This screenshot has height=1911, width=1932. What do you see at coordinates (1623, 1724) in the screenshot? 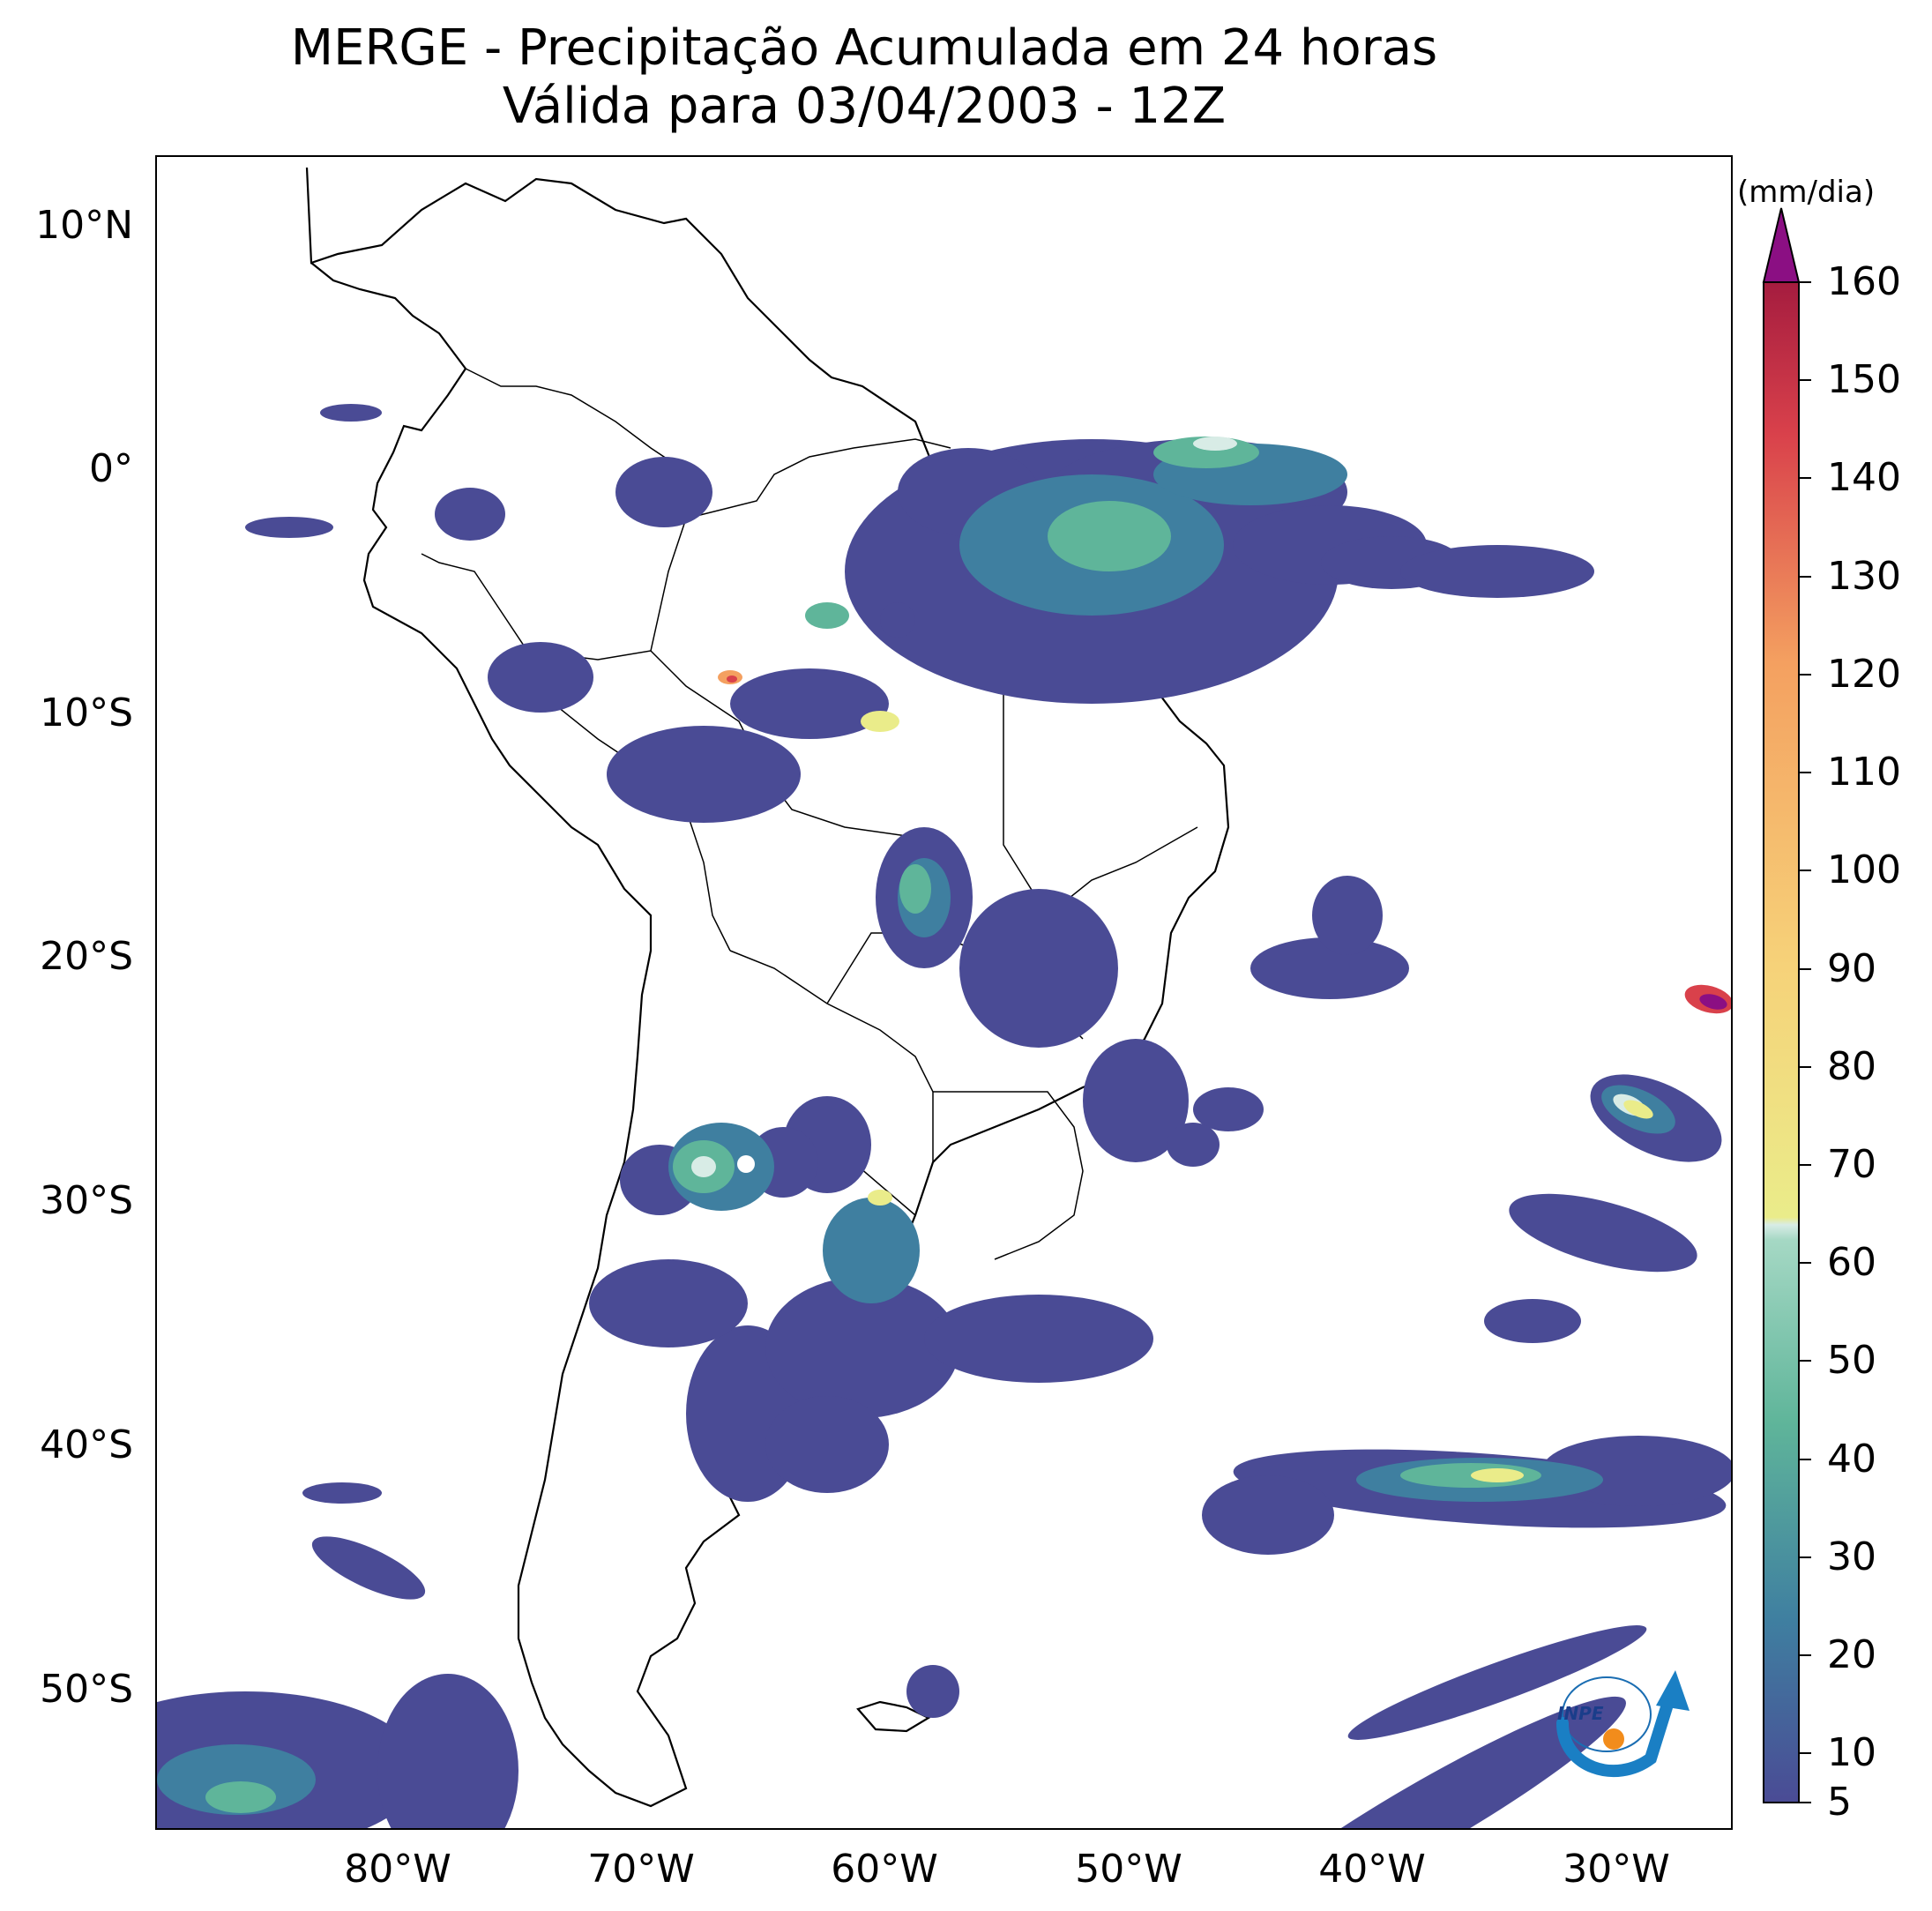
I see `inpe-logo: INPE` at bounding box center [1623, 1724].